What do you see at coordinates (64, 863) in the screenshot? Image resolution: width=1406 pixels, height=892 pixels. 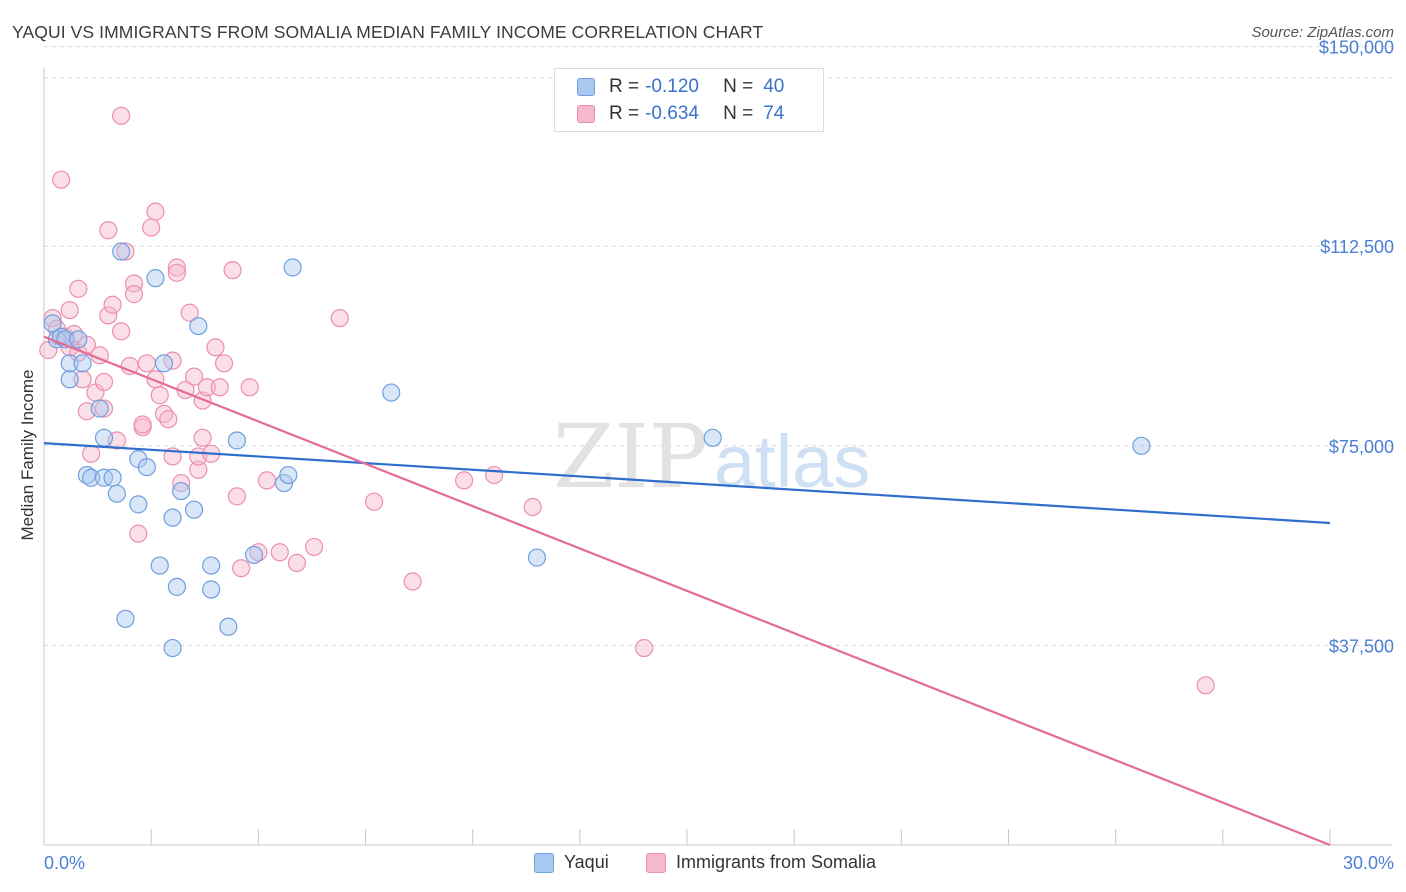 I see `x-tick-label-min: 0.0%` at bounding box center [64, 863].